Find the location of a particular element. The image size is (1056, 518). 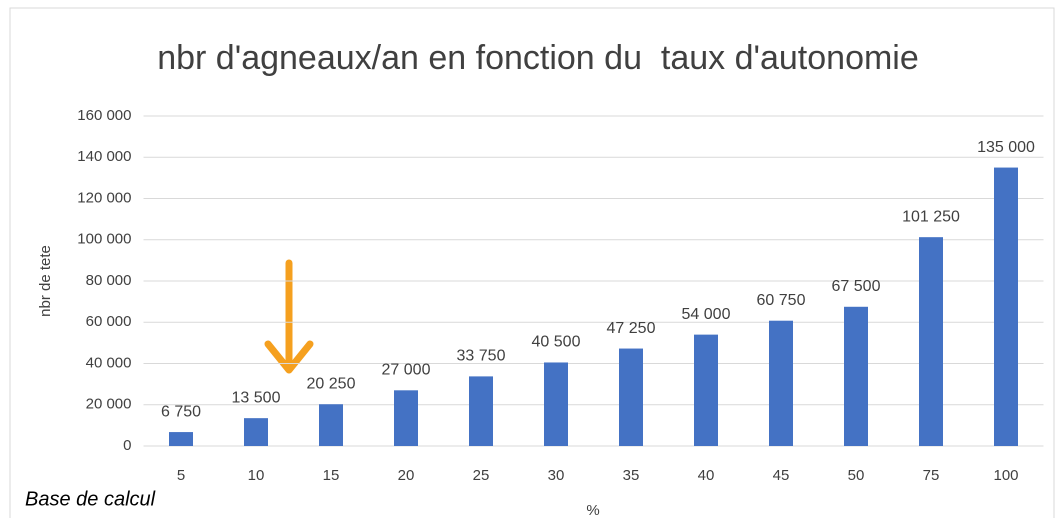

value-label: 33 750 is located at coordinates (481, 356).